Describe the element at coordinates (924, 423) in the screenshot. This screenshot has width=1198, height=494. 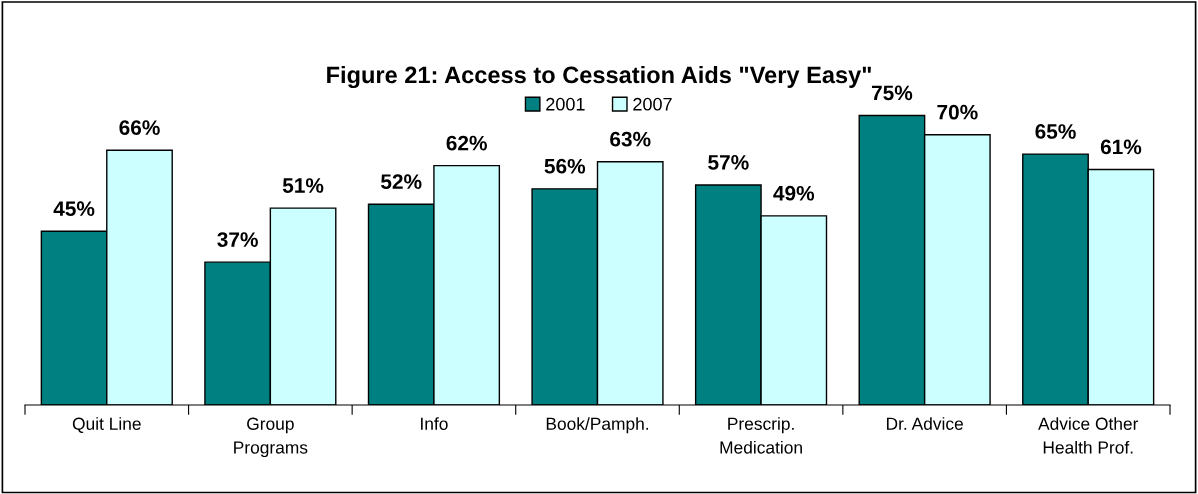
I see `x-tick-label: Dr. Advice` at that location.